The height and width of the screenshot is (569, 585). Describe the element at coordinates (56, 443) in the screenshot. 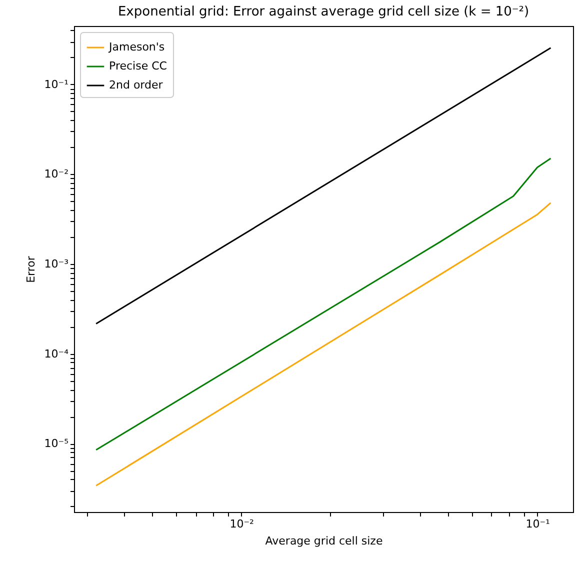

I see `y-tick-label: 10⁻⁵` at that location.